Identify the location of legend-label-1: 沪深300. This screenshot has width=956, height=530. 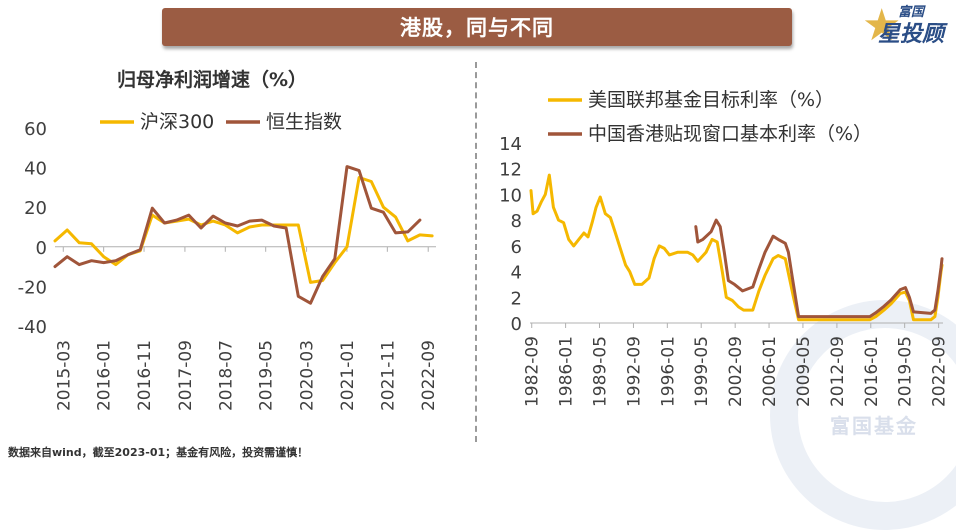
(177, 122).